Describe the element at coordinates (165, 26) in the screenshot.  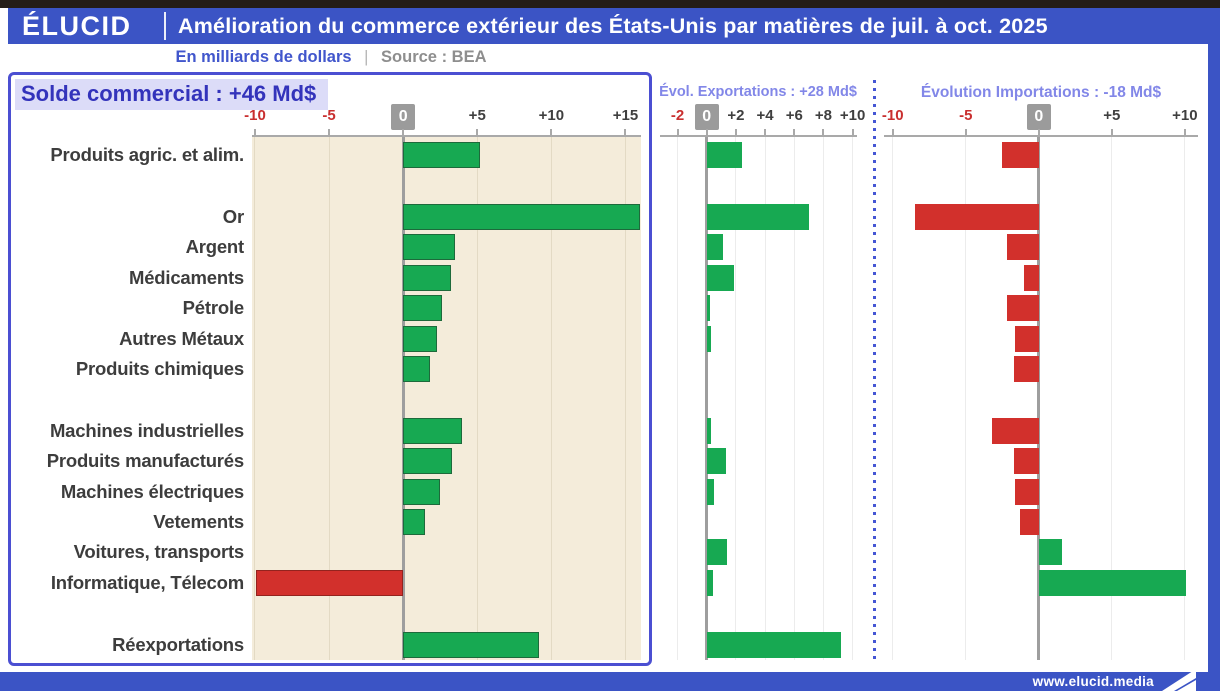
I see `logo-divider` at that location.